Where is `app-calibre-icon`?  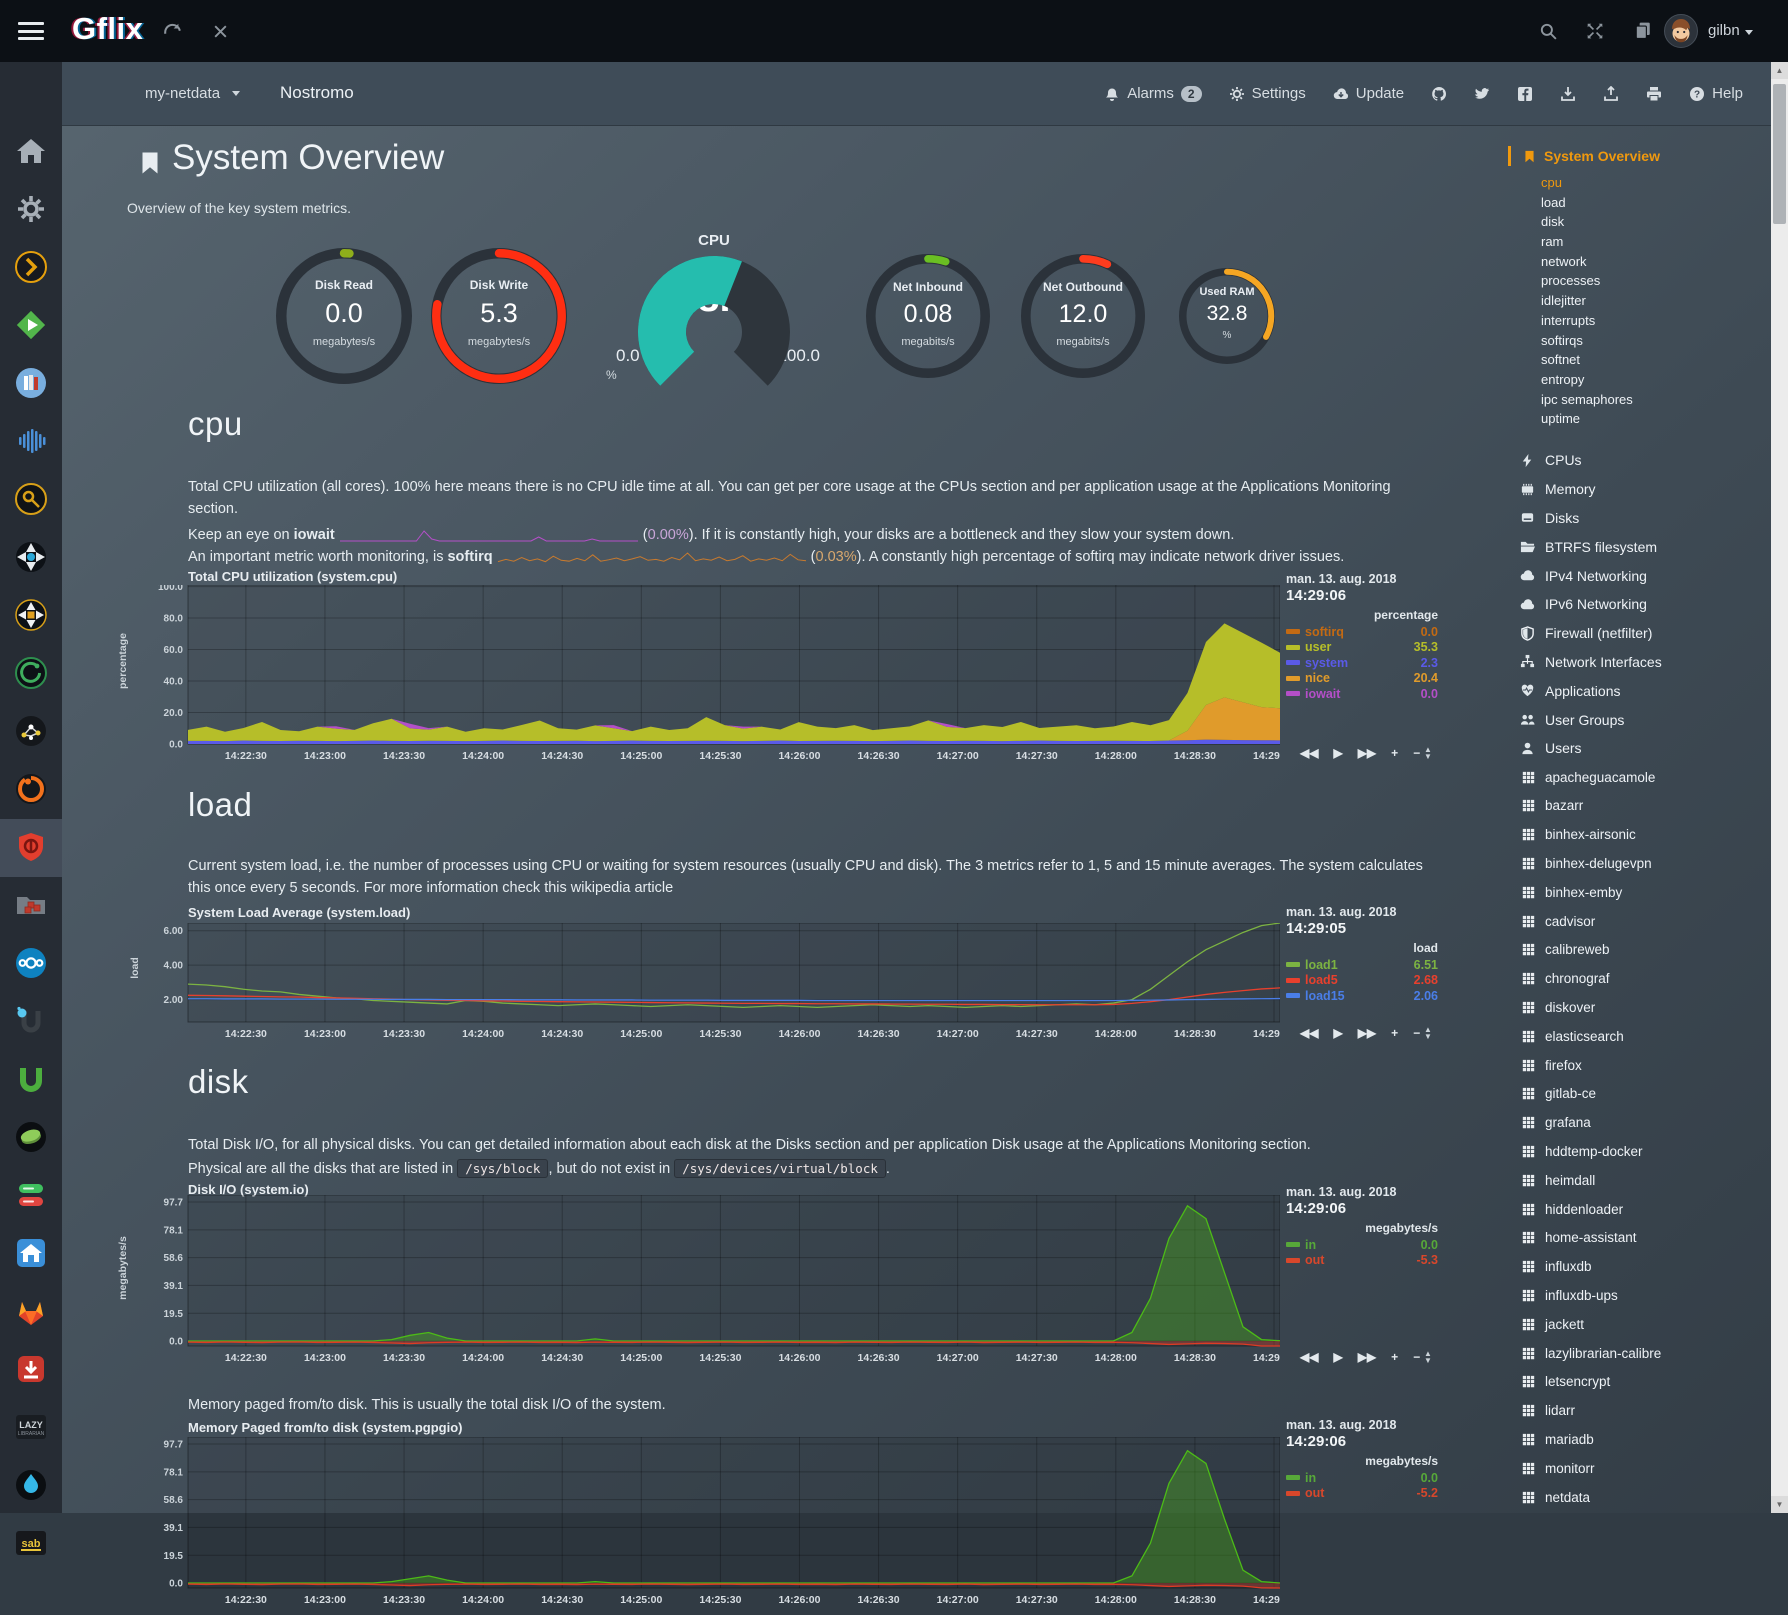
app-calibre-icon is located at coordinates (31, 383).